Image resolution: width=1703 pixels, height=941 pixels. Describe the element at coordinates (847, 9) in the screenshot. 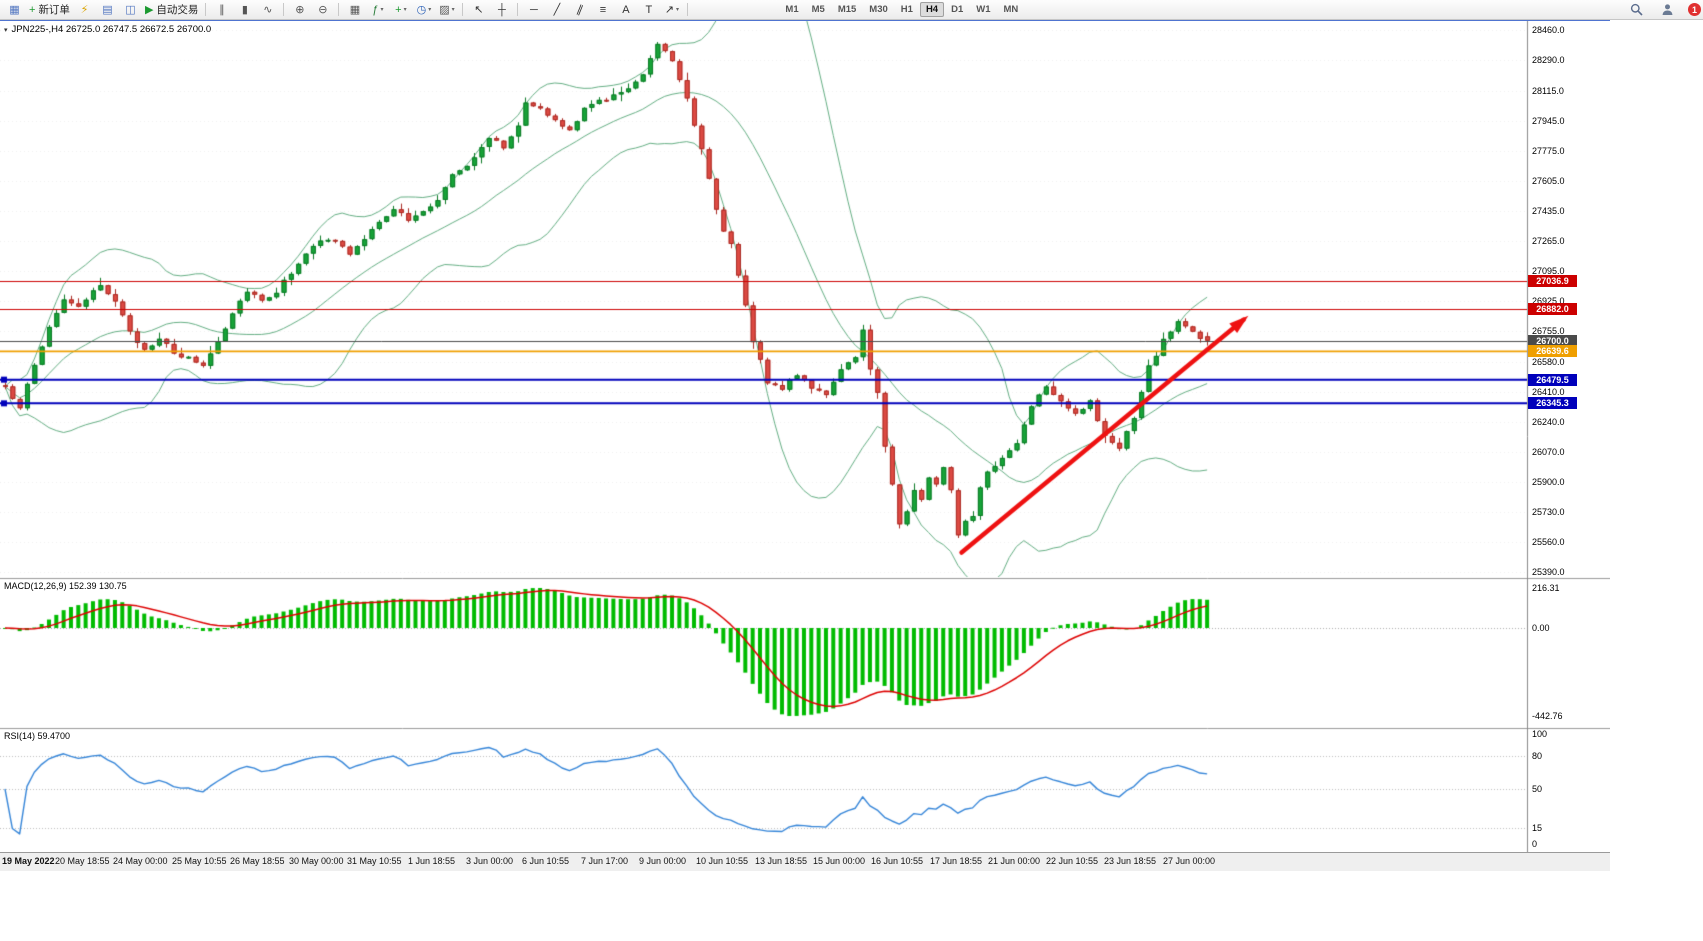

I see `timeframe-m15-button: M15` at that location.